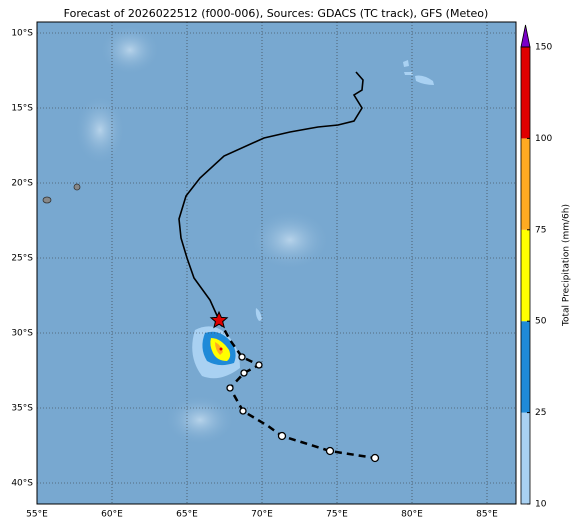 The height and width of the screenshot is (532, 580). Describe the element at coordinates (567, 265) in the screenshot. I see `colorbar-label: Total Precipitation (mm/6h)` at that location.